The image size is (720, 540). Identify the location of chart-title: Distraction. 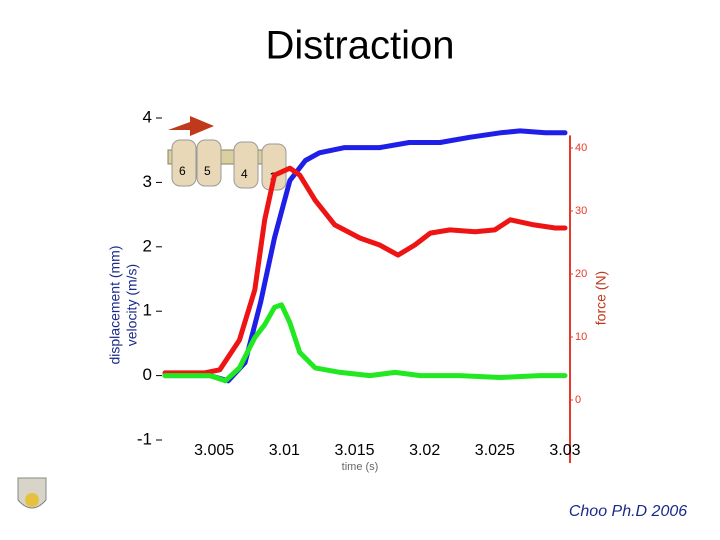
(360, 46).